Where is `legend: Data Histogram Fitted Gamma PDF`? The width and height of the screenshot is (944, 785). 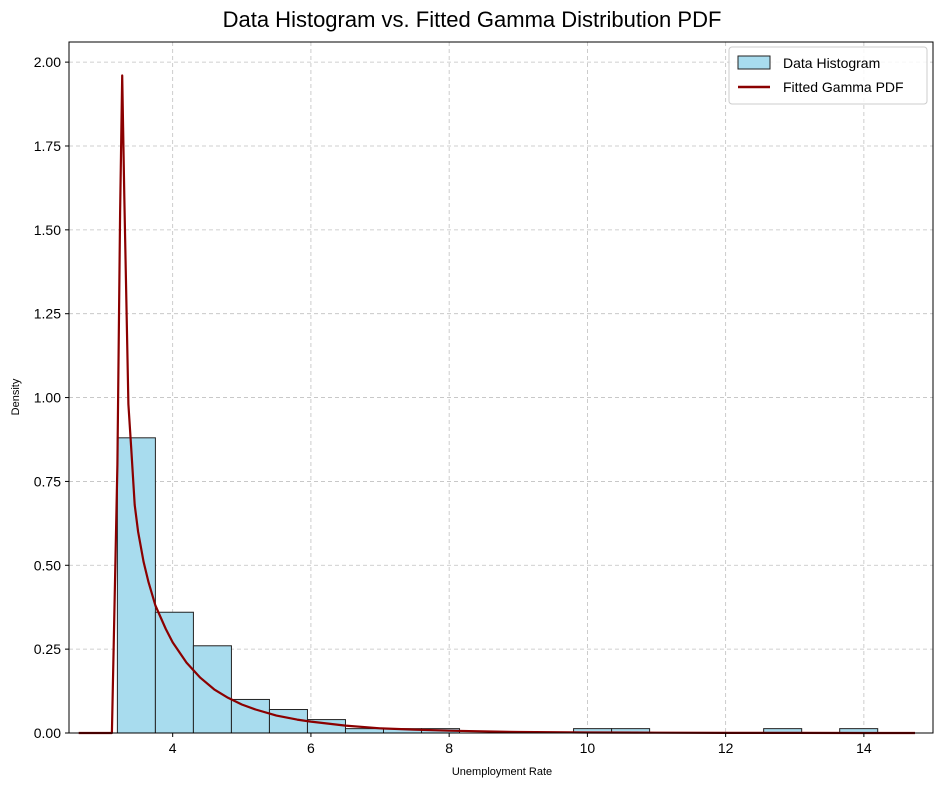 legend: Data Histogram Fitted Gamma PDF is located at coordinates (828, 75).